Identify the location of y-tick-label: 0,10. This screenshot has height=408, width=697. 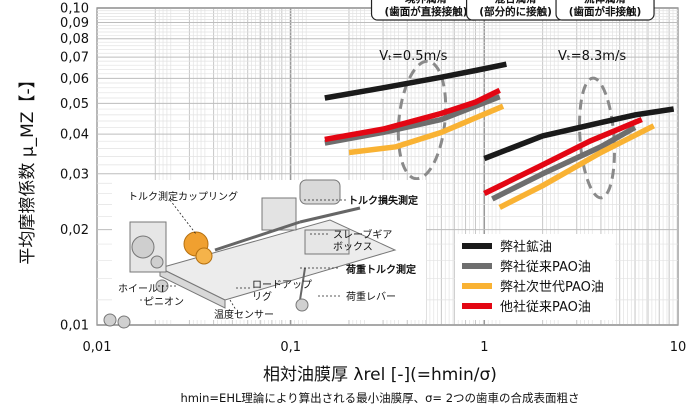
(74, 9).